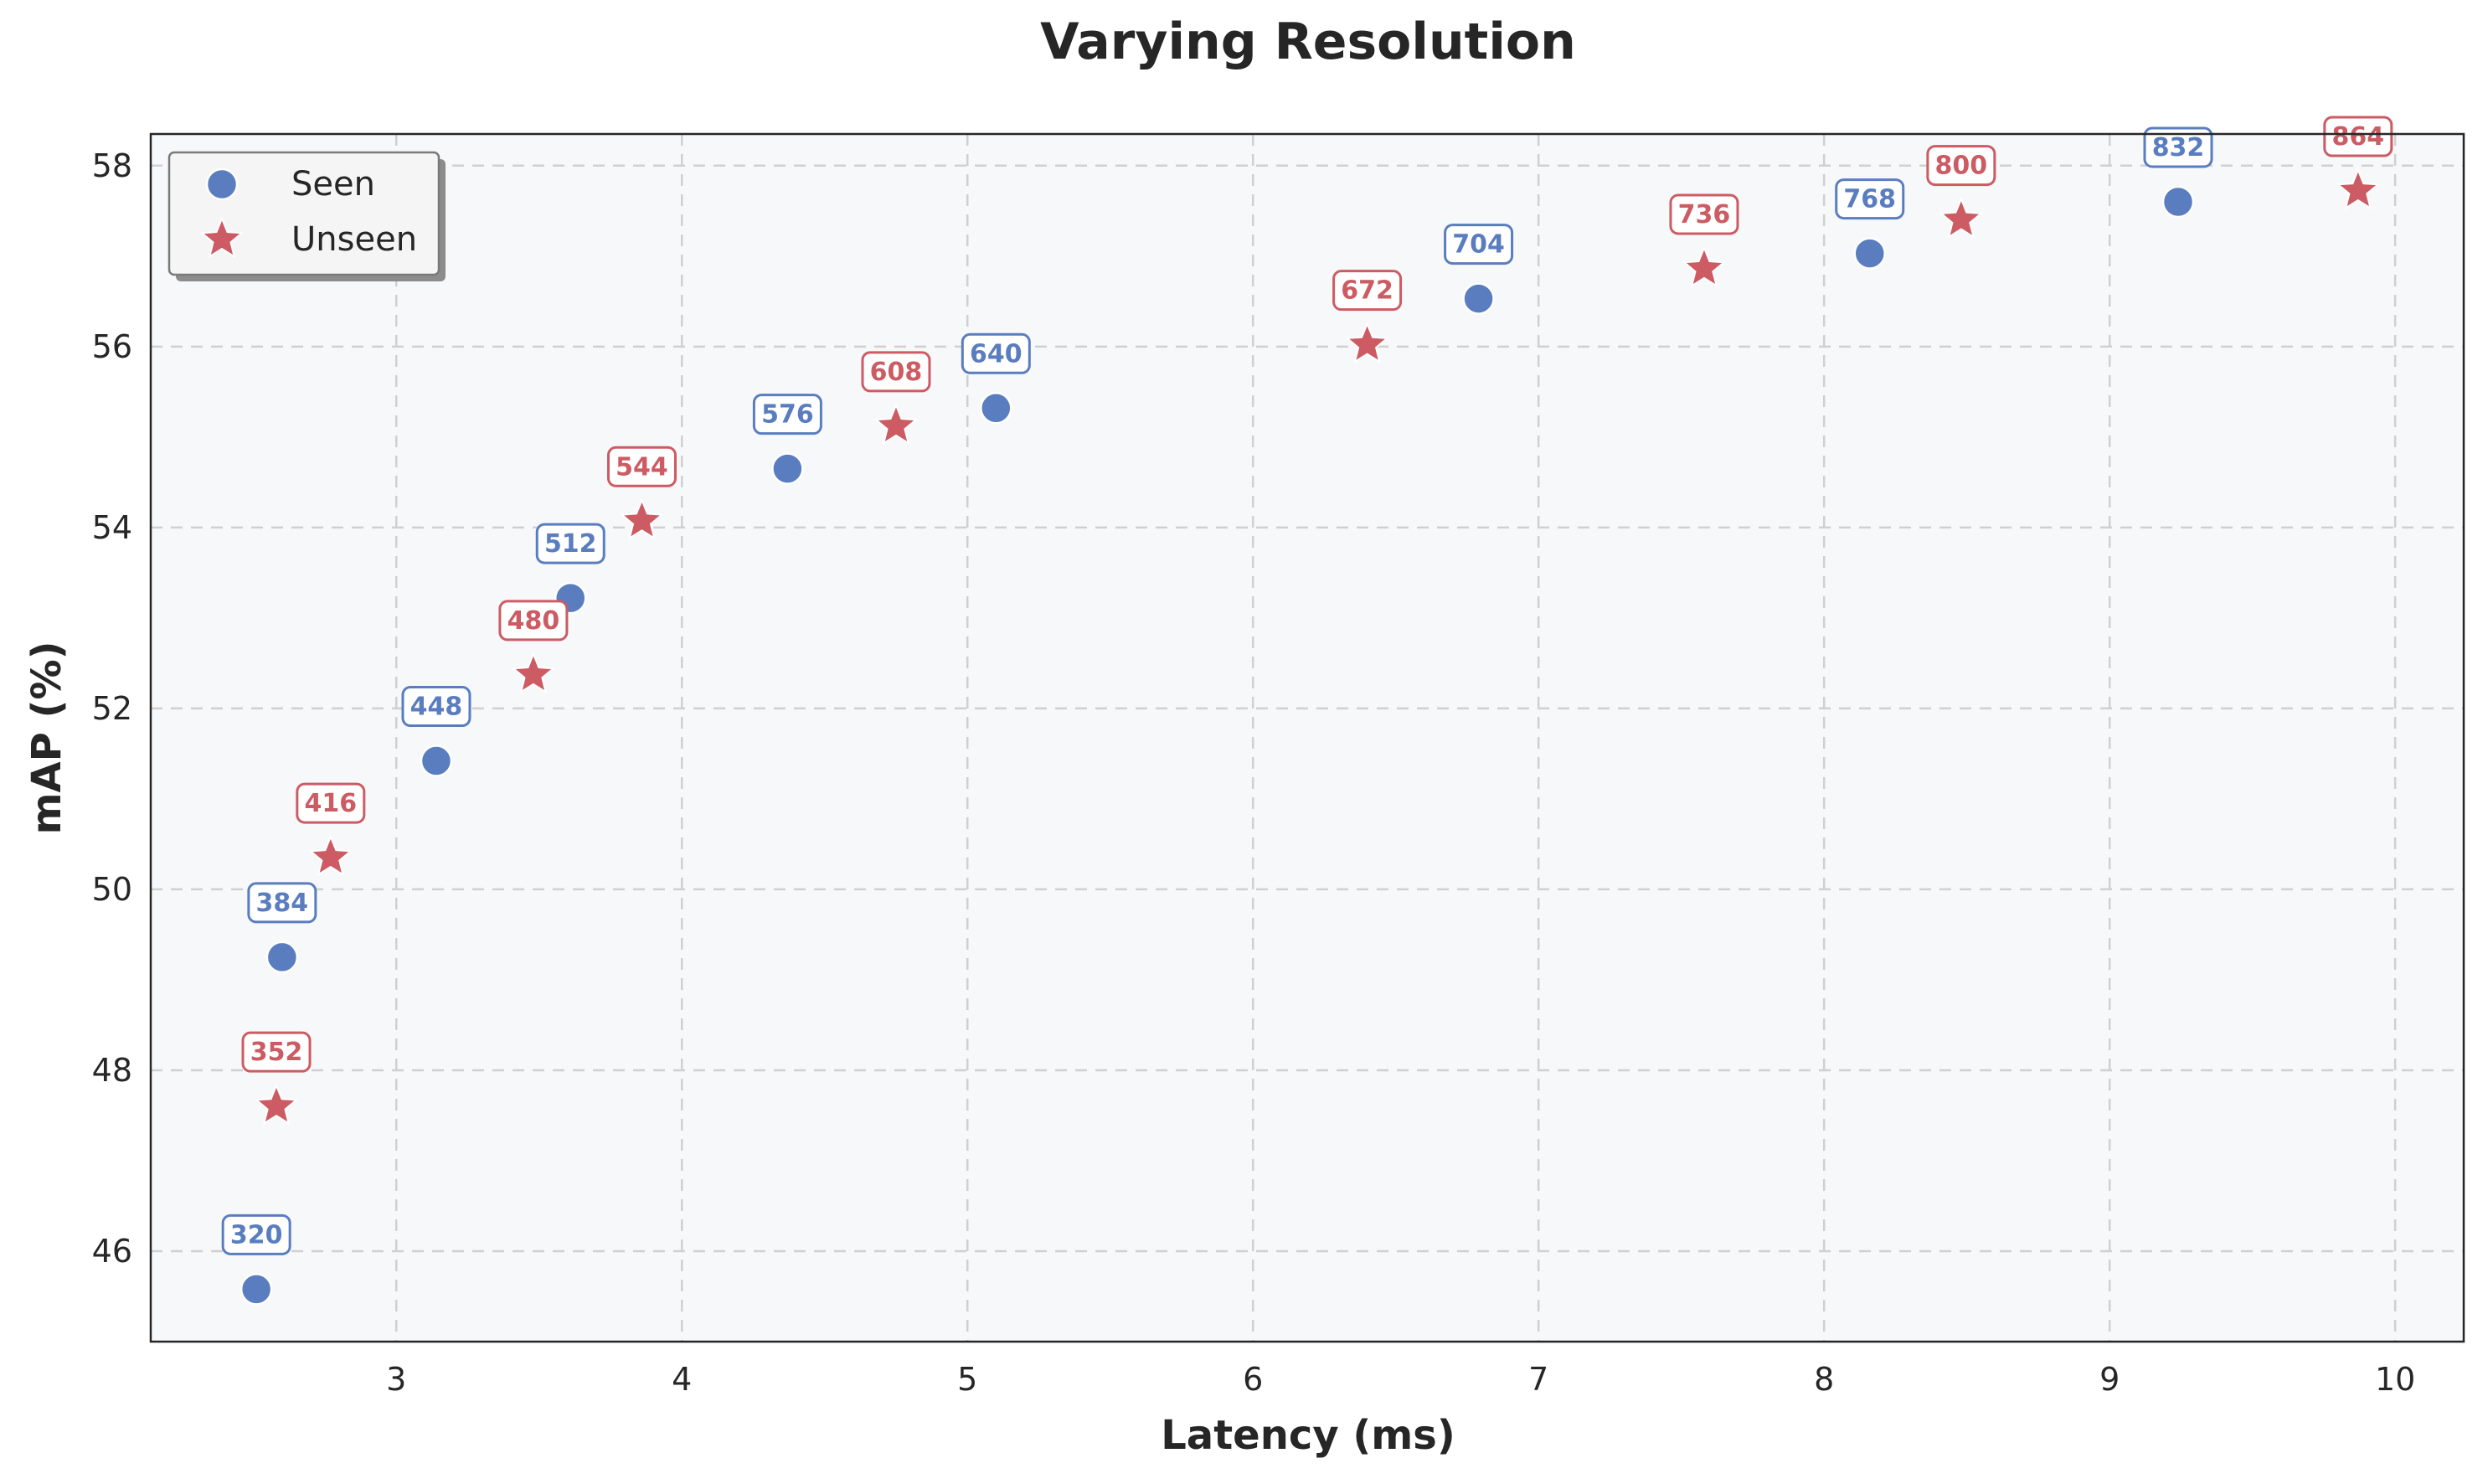  Describe the element at coordinates (112, 165) in the screenshot. I see `y-tick-label: 58` at that location.